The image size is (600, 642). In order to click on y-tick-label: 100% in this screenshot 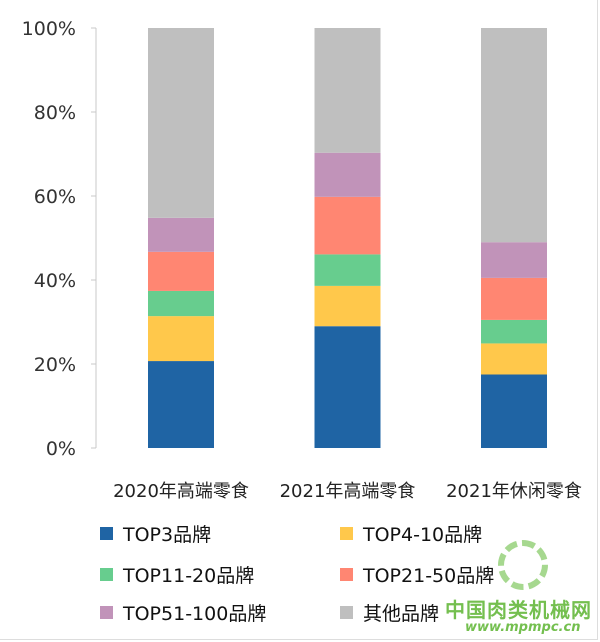, I will do `click(49, 29)`.